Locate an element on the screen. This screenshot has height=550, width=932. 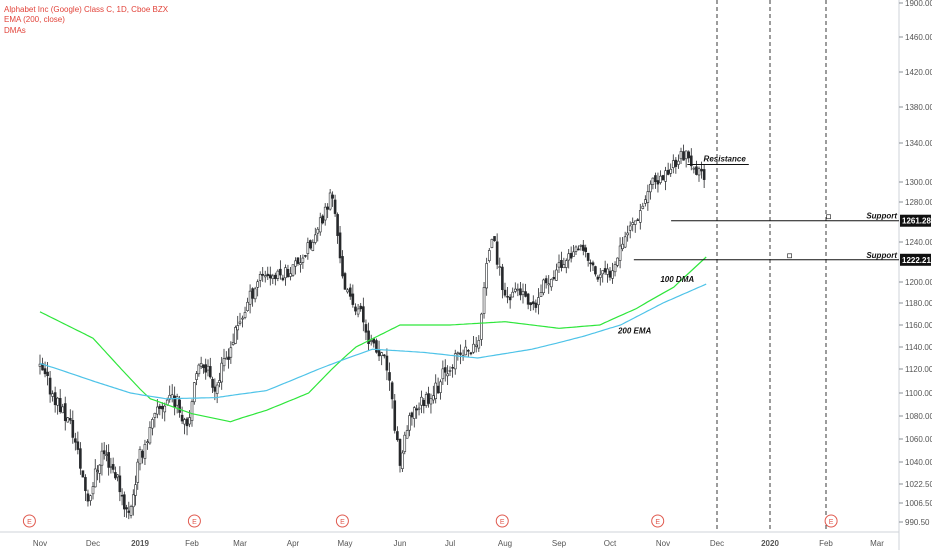
price-tick-label: 1100.00 is located at coordinates (918, 393).